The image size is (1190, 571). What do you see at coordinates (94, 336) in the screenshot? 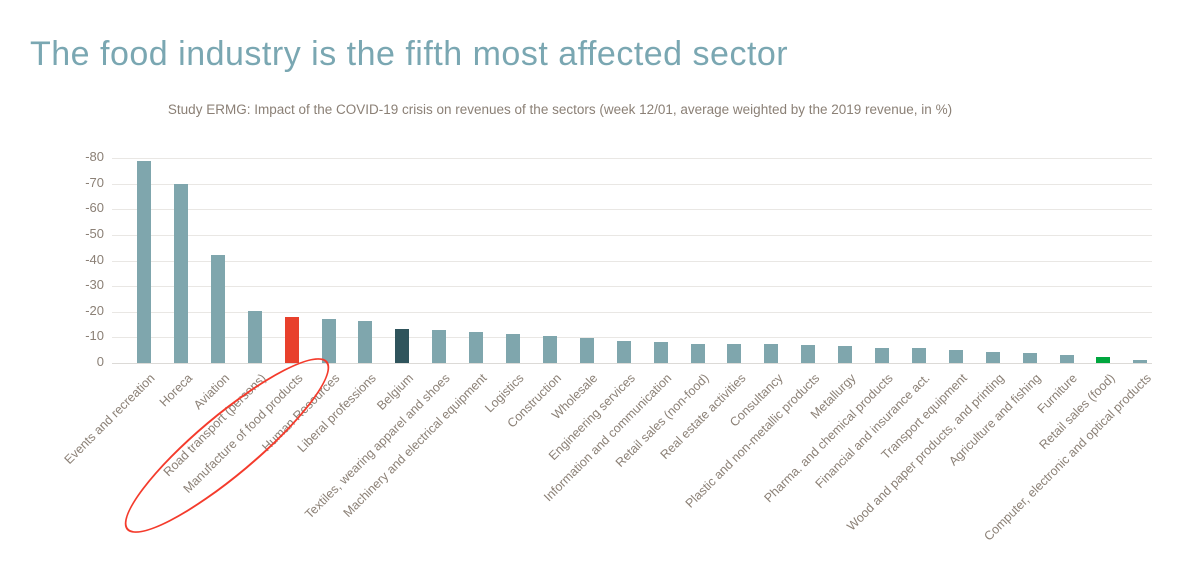
I see `y-tick-label: -10` at bounding box center [94, 336].